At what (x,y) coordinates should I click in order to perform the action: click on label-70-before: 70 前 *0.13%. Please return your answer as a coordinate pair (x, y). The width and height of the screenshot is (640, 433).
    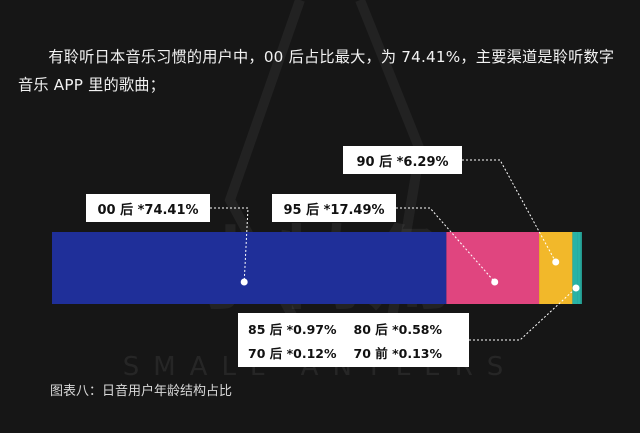
    Looking at the image, I should click on (398, 353).